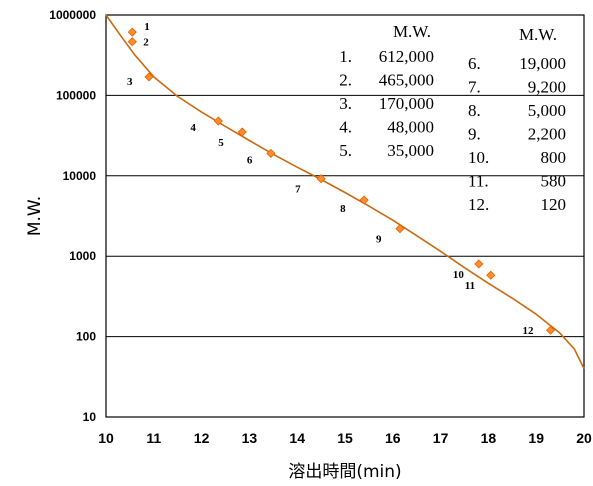 The width and height of the screenshot is (593, 486). Describe the element at coordinates (529, 331) in the screenshot. I see `point-label: 12` at that location.